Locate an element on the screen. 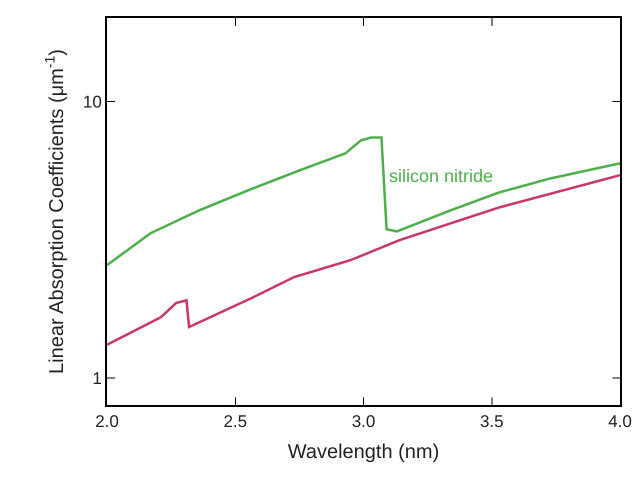 The width and height of the screenshot is (636, 486). y-tick-label: 1 is located at coordinates (97, 378).